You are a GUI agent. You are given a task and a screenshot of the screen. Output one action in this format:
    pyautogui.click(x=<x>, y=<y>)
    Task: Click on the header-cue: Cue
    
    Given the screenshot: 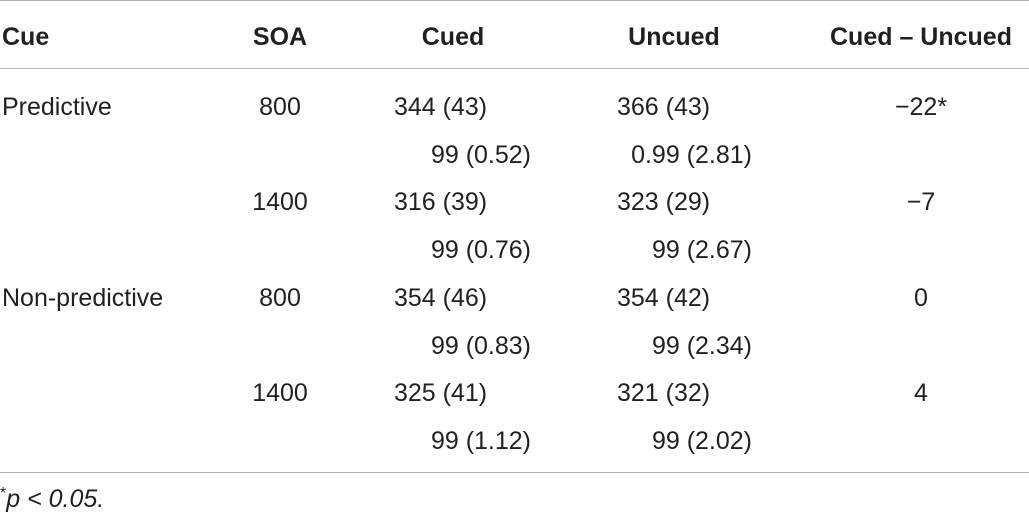 What is the action you would take?
    pyautogui.click(x=26, y=37)
    